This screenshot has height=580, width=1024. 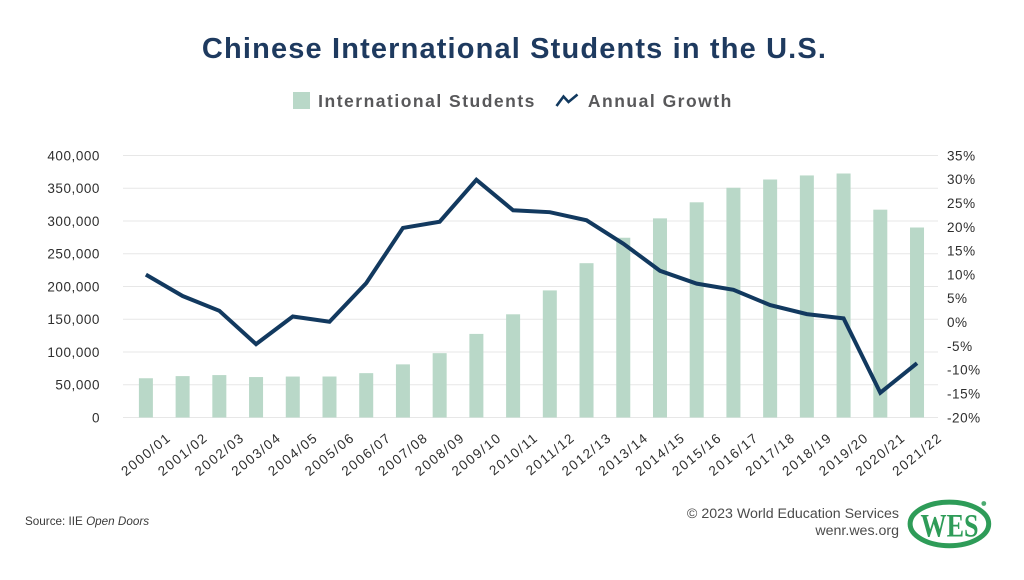 What do you see at coordinates (964, 393) in the screenshot?
I see `y-axis-right-label: -15%` at bounding box center [964, 393].